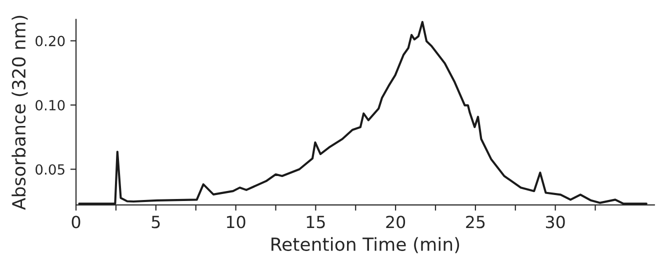 Image resolution: width=661 pixels, height=277 pixels. Describe the element at coordinates (236, 222) in the screenshot. I see `x-tick-label: 10` at that location.